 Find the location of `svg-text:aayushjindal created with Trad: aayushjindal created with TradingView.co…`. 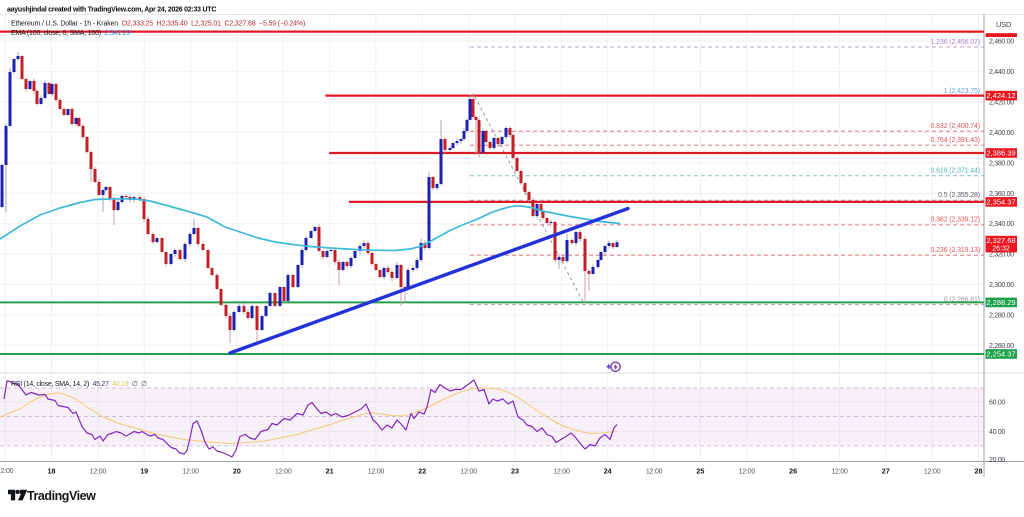

svg-text:aayushjindal created with Trad: aayushjindal created with TradingView.co… is located at coordinates (111, 9).